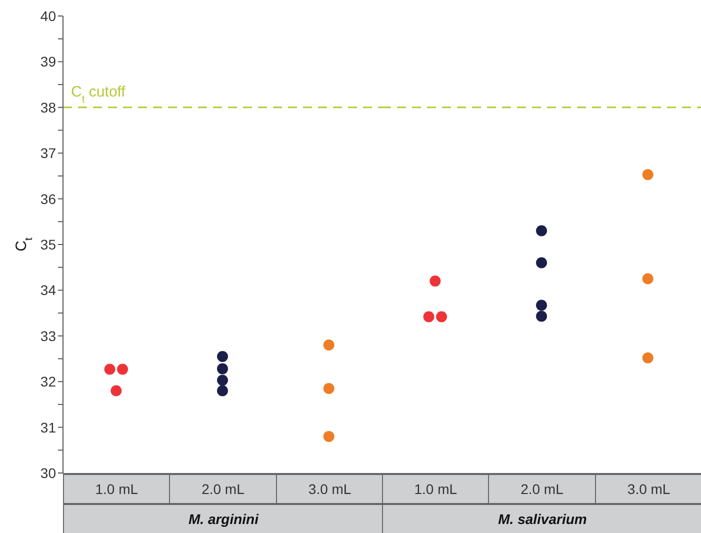  What do you see at coordinates (48, 427) in the screenshot?
I see `y-tick-label: 31` at bounding box center [48, 427].